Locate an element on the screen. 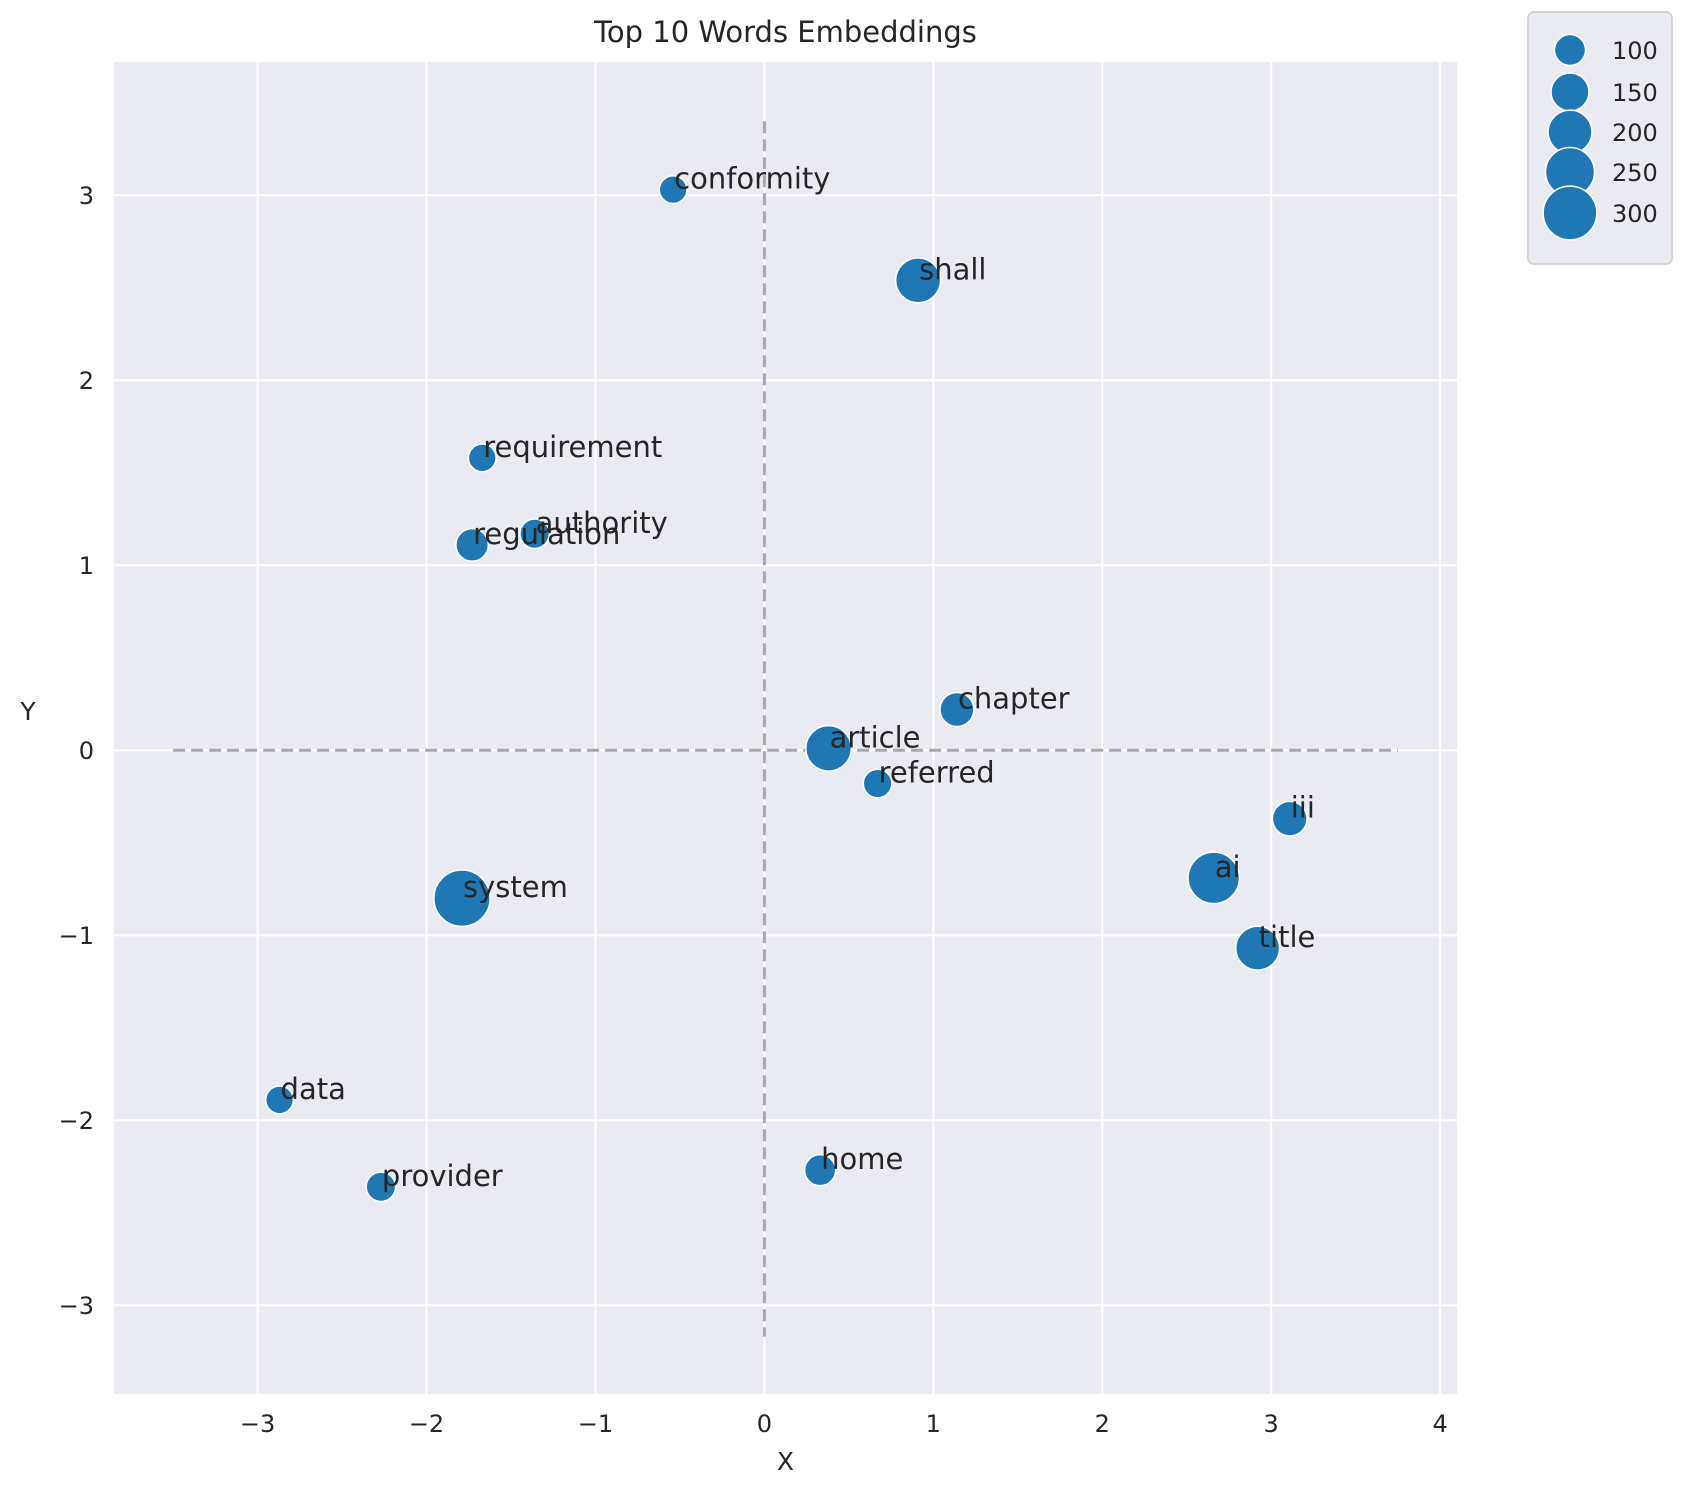 The image size is (1684, 1490). point-title is located at coordinates (1257, 948).